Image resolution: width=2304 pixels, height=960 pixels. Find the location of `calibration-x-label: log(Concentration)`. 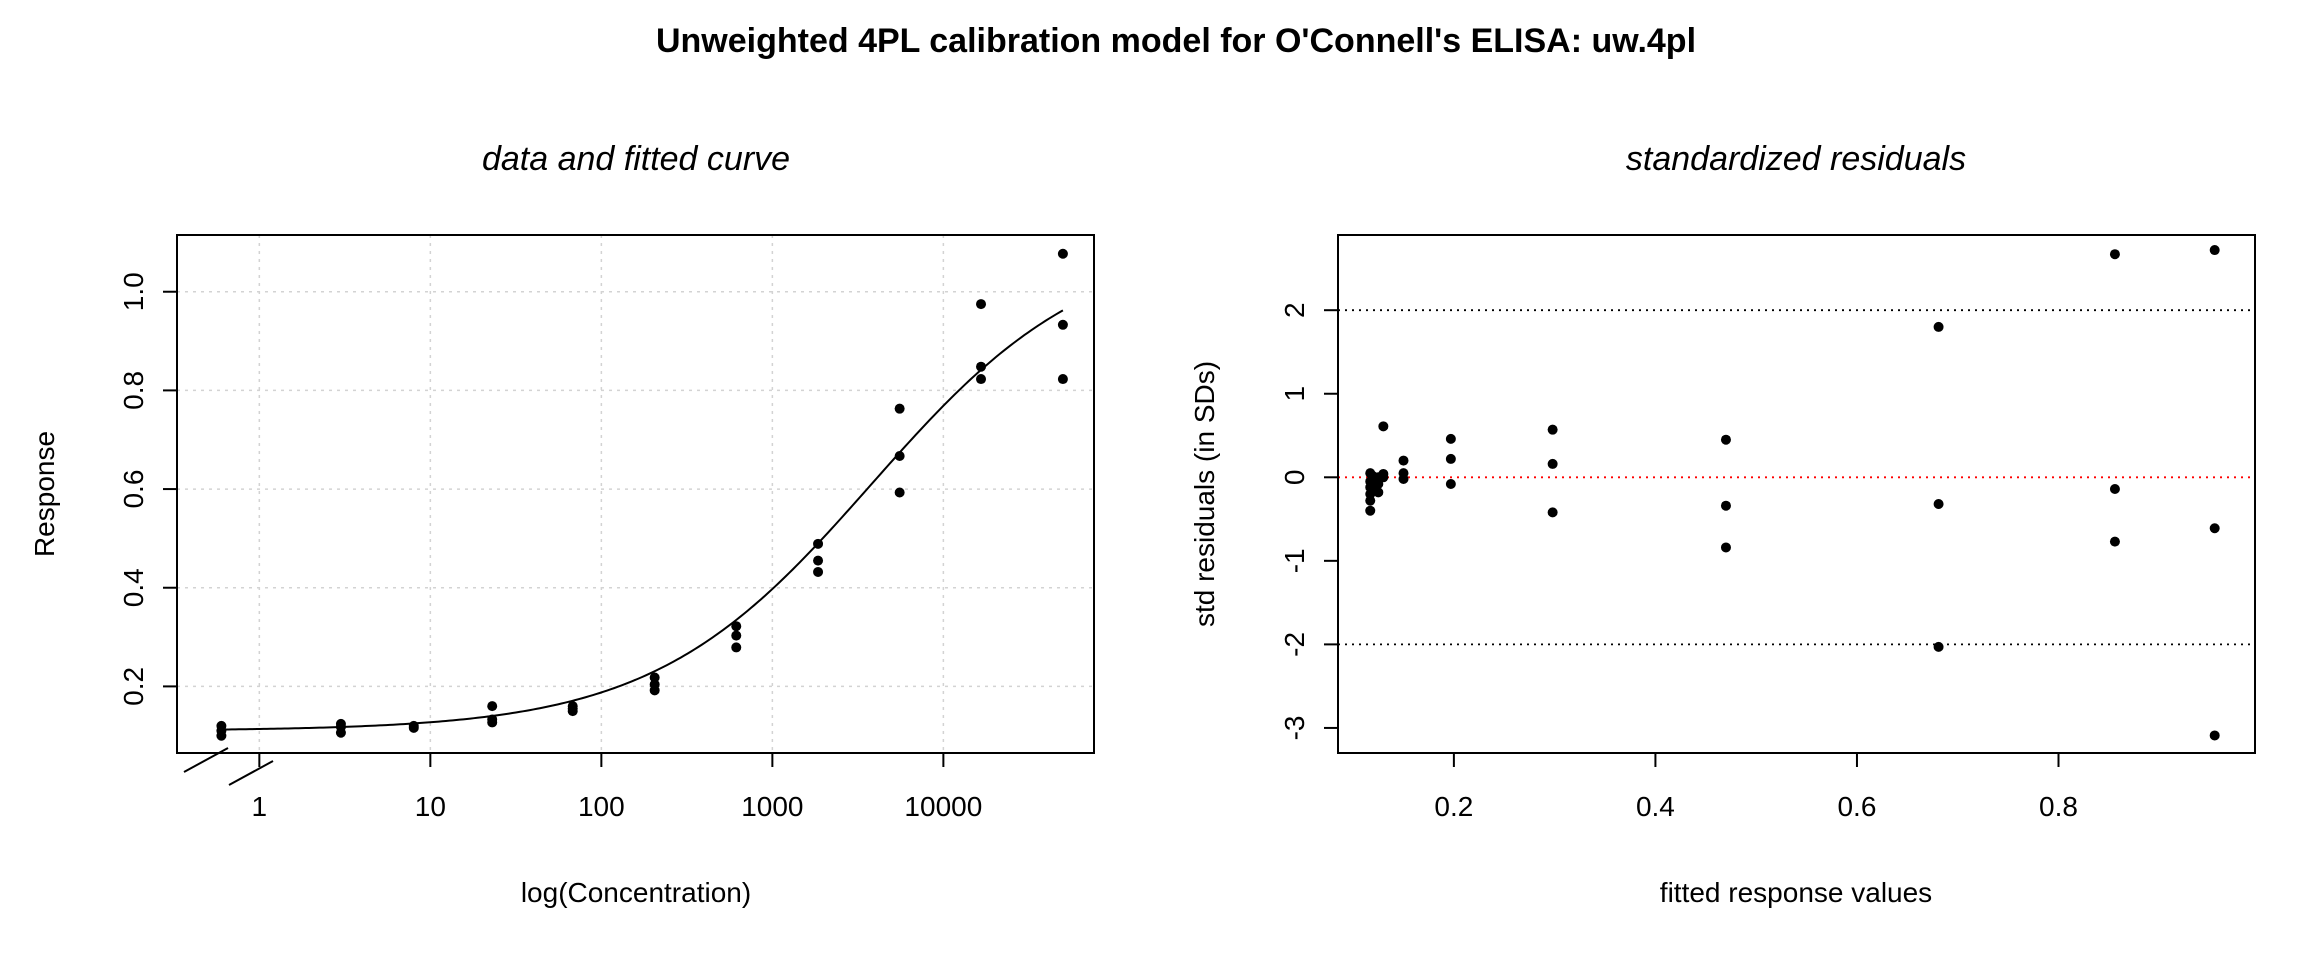

calibration-x-label: log(Concentration) is located at coordinates (636, 892).